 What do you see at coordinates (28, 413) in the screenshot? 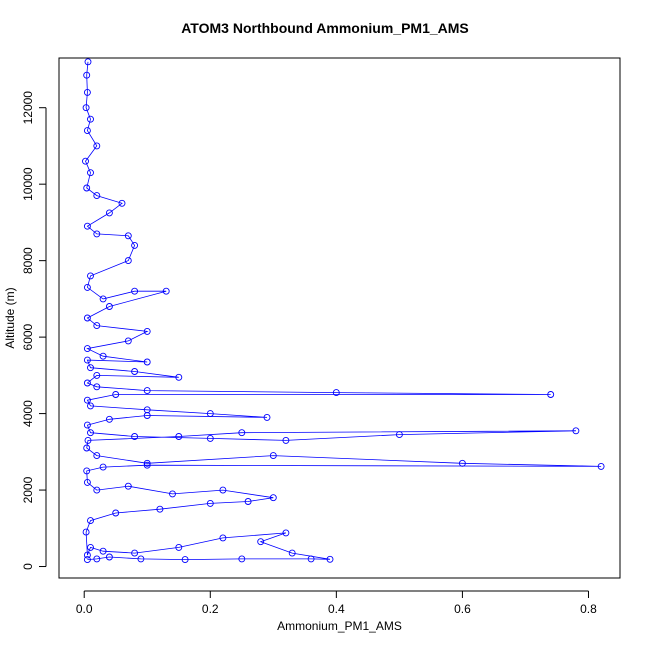
I see `y-tick-label: 4000` at bounding box center [28, 413].